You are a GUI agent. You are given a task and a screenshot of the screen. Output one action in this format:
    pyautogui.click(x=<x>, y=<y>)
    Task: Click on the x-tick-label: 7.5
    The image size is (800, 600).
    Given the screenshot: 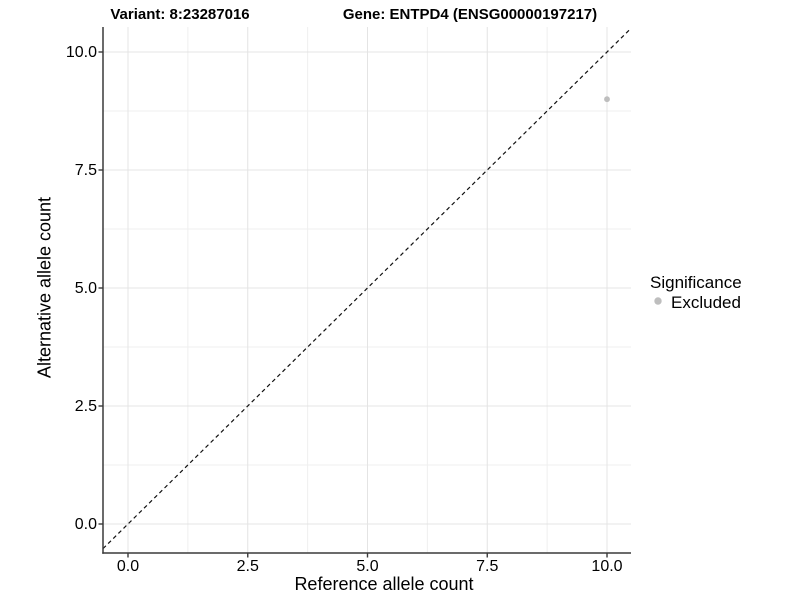 What is the action you would take?
    pyautogui.click(x=487, y=566)
    